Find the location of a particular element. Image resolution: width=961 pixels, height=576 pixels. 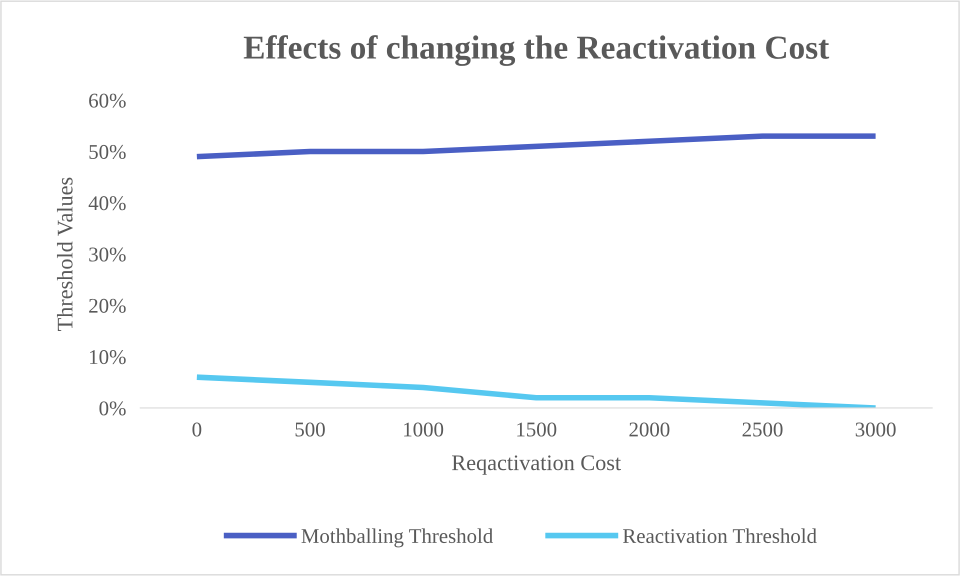

x-tick-label: 1500 is located at coordinates (536, 429).